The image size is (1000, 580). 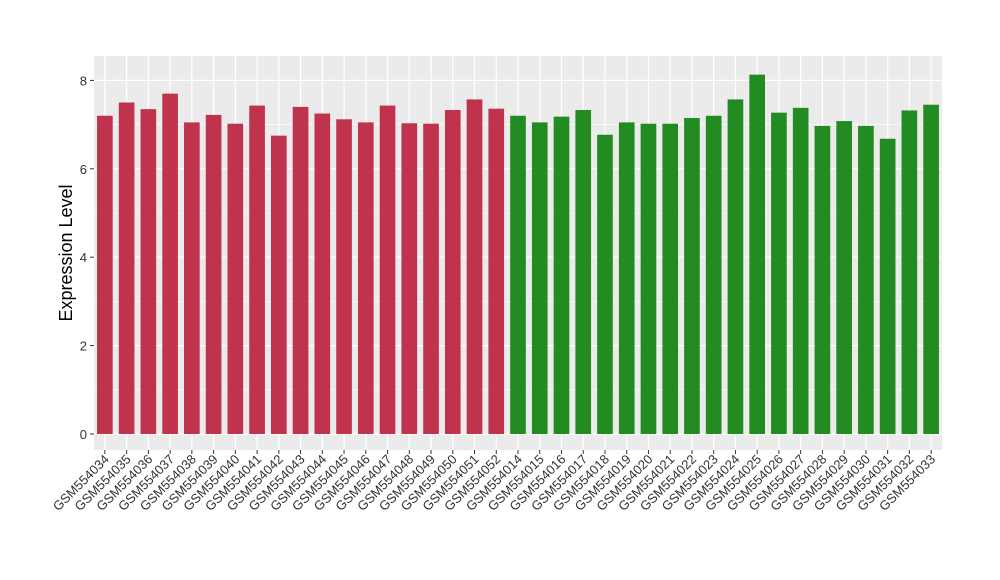 I want to click on bar-GSM554038, so click(x=192, y=278).